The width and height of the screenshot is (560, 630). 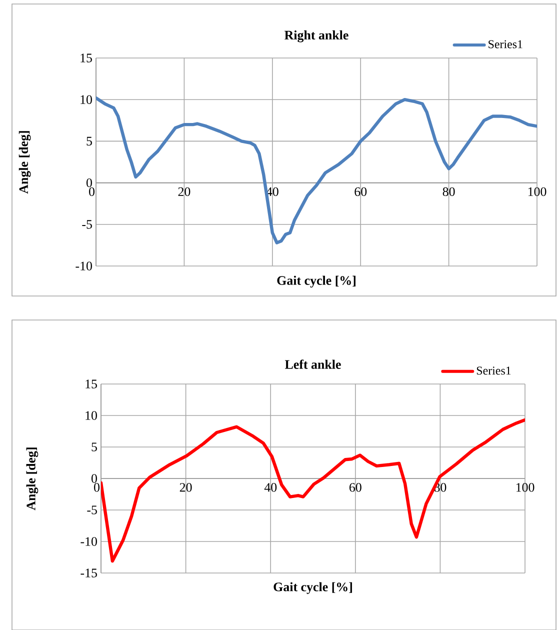 What do you see at coordinates (448, 191) in the screenshot?
I see `x-tick-label: 80` at bounding box center [448, 191].